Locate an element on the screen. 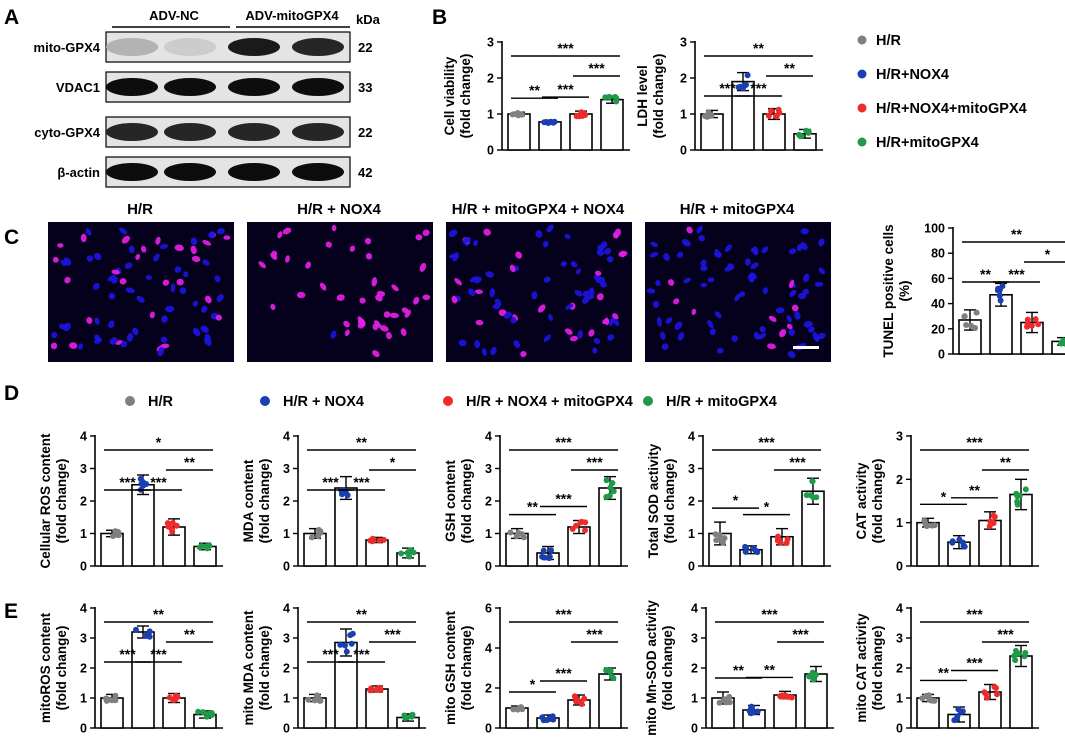  legend-dot is located at coordinates (862, 142).